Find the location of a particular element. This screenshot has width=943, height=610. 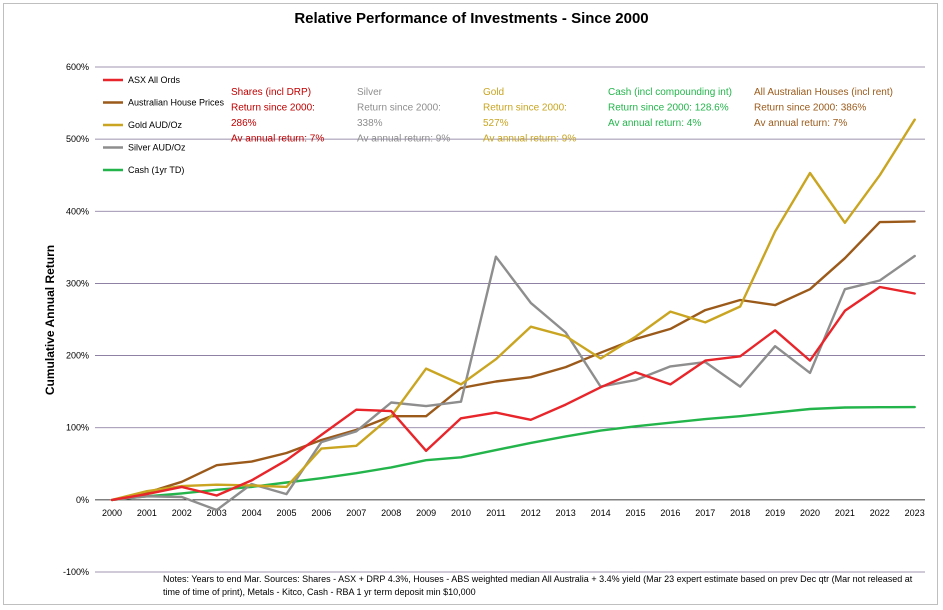

x-tick-label: 2006 is located at coordinates (321, 513).